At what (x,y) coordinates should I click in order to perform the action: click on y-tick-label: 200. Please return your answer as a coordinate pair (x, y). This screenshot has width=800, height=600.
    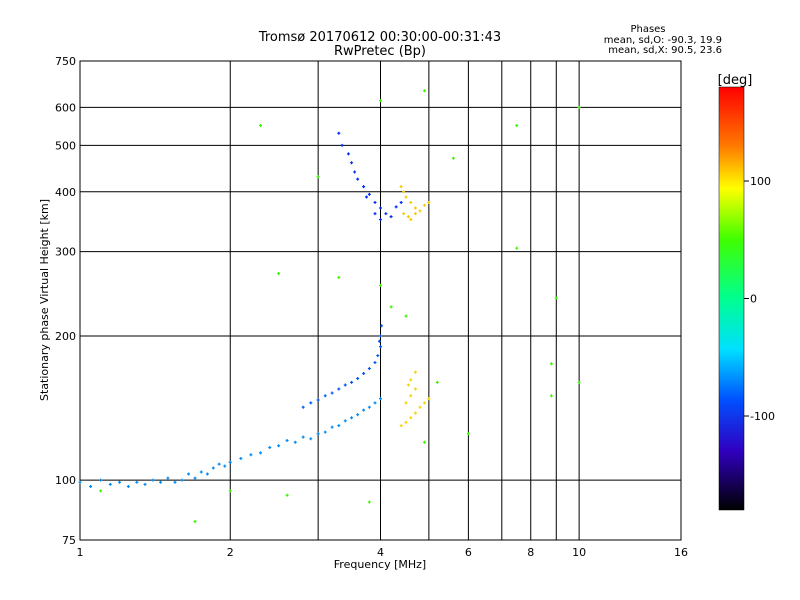
    Looking at the image, I should click on (65, 336).